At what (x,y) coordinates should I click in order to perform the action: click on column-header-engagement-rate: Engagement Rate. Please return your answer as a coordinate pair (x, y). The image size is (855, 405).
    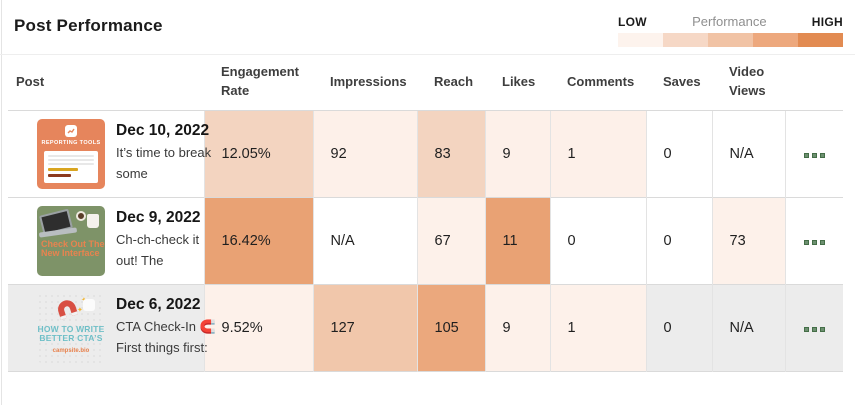
    Looking at the image, I should click on (260, 81).